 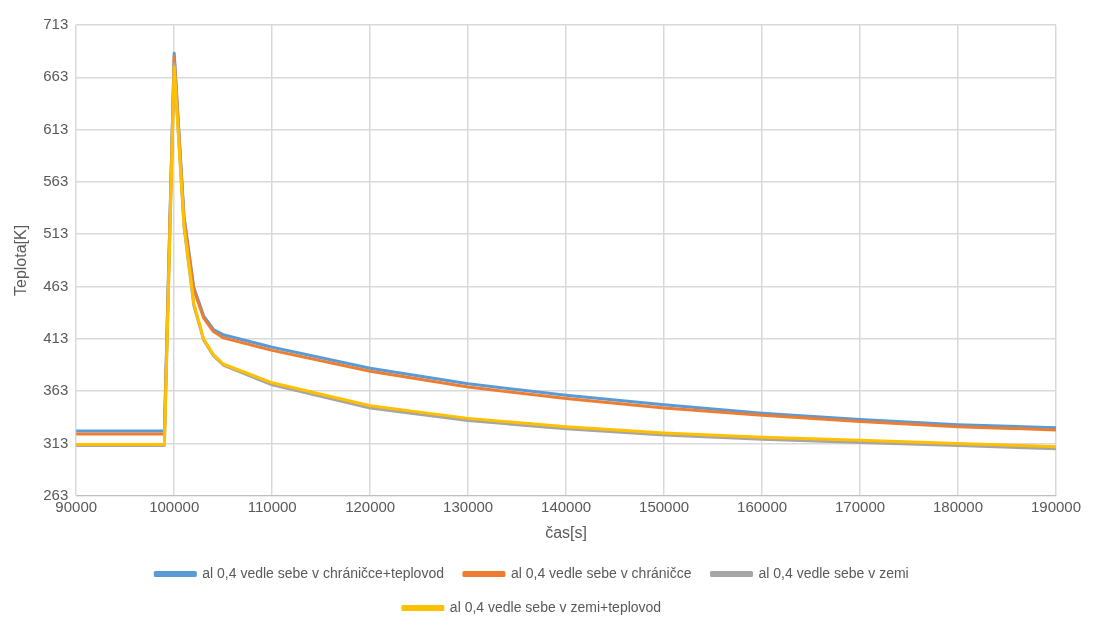 I want to click on x-tick-label: 190000, so click(x=1056, y=506).